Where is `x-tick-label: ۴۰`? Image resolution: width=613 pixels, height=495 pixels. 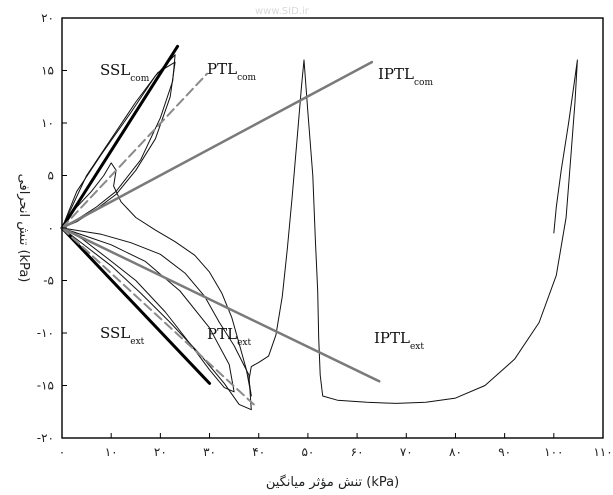
x-tick-label: ۴۰ is located at coordinates (258, 452).